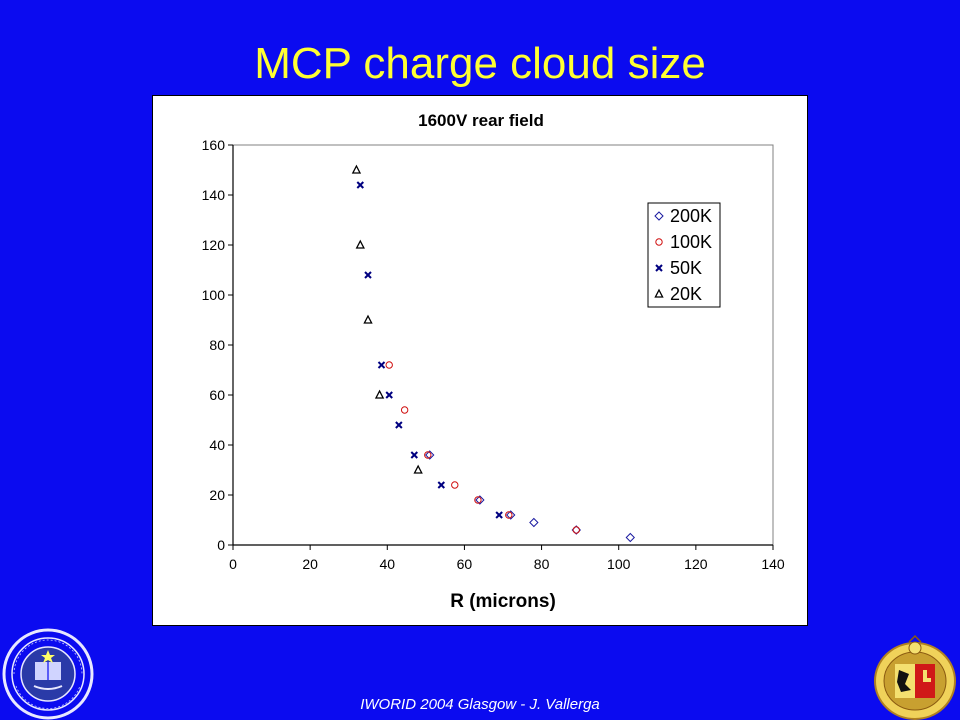  I want to click on legend-marker-200K, so click(659, 216).